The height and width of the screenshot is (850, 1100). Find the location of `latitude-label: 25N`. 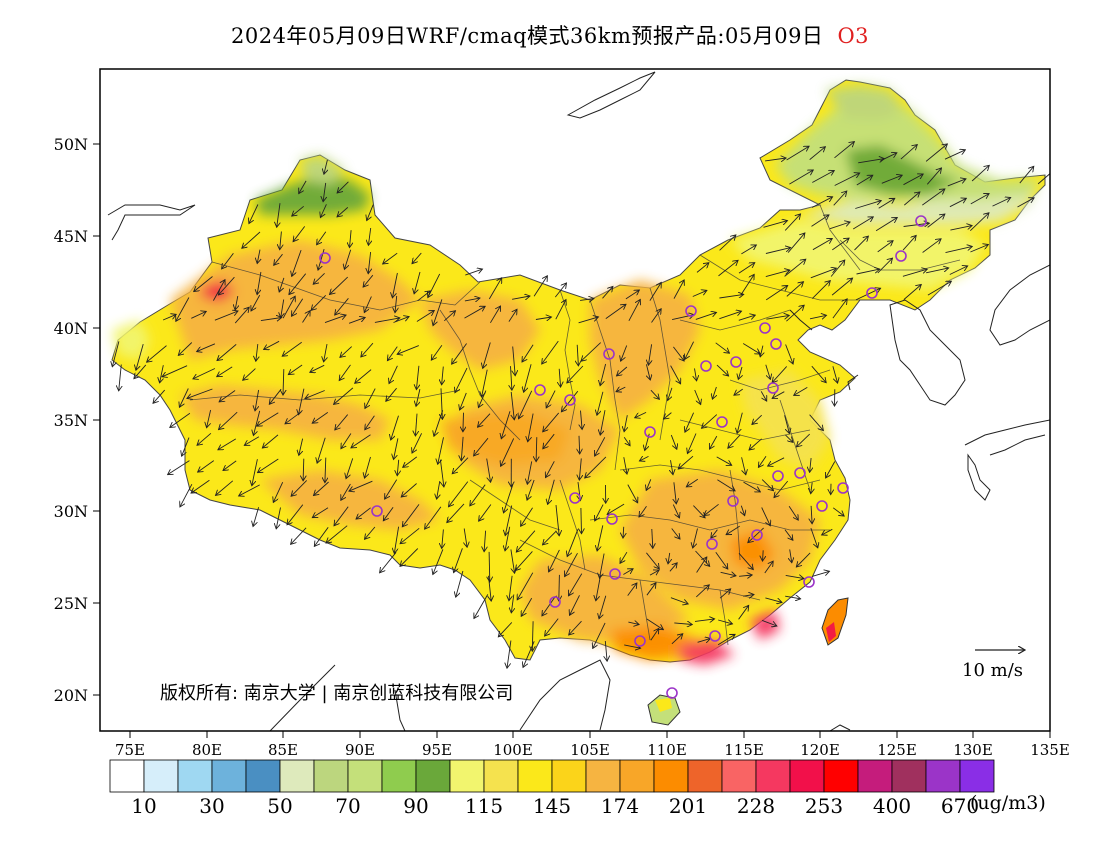

latitude-label: 25N is located at coordinates (71, 603).